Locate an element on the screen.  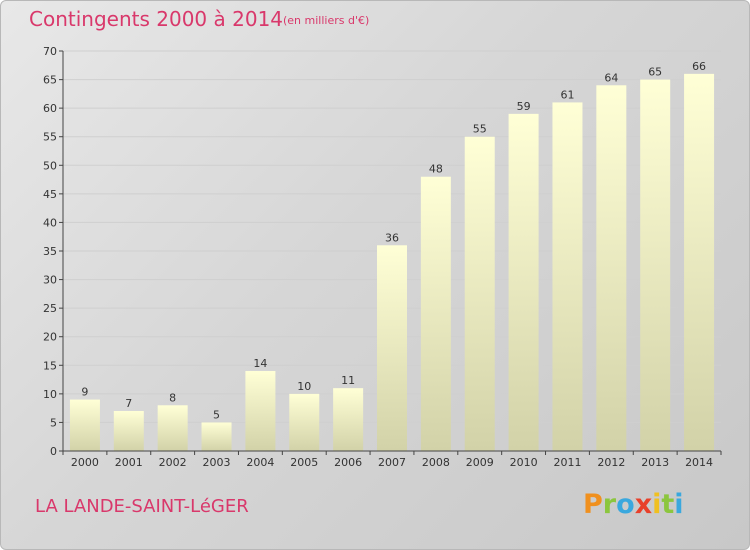
data-label: 14 is located at coordinates (260, 363).